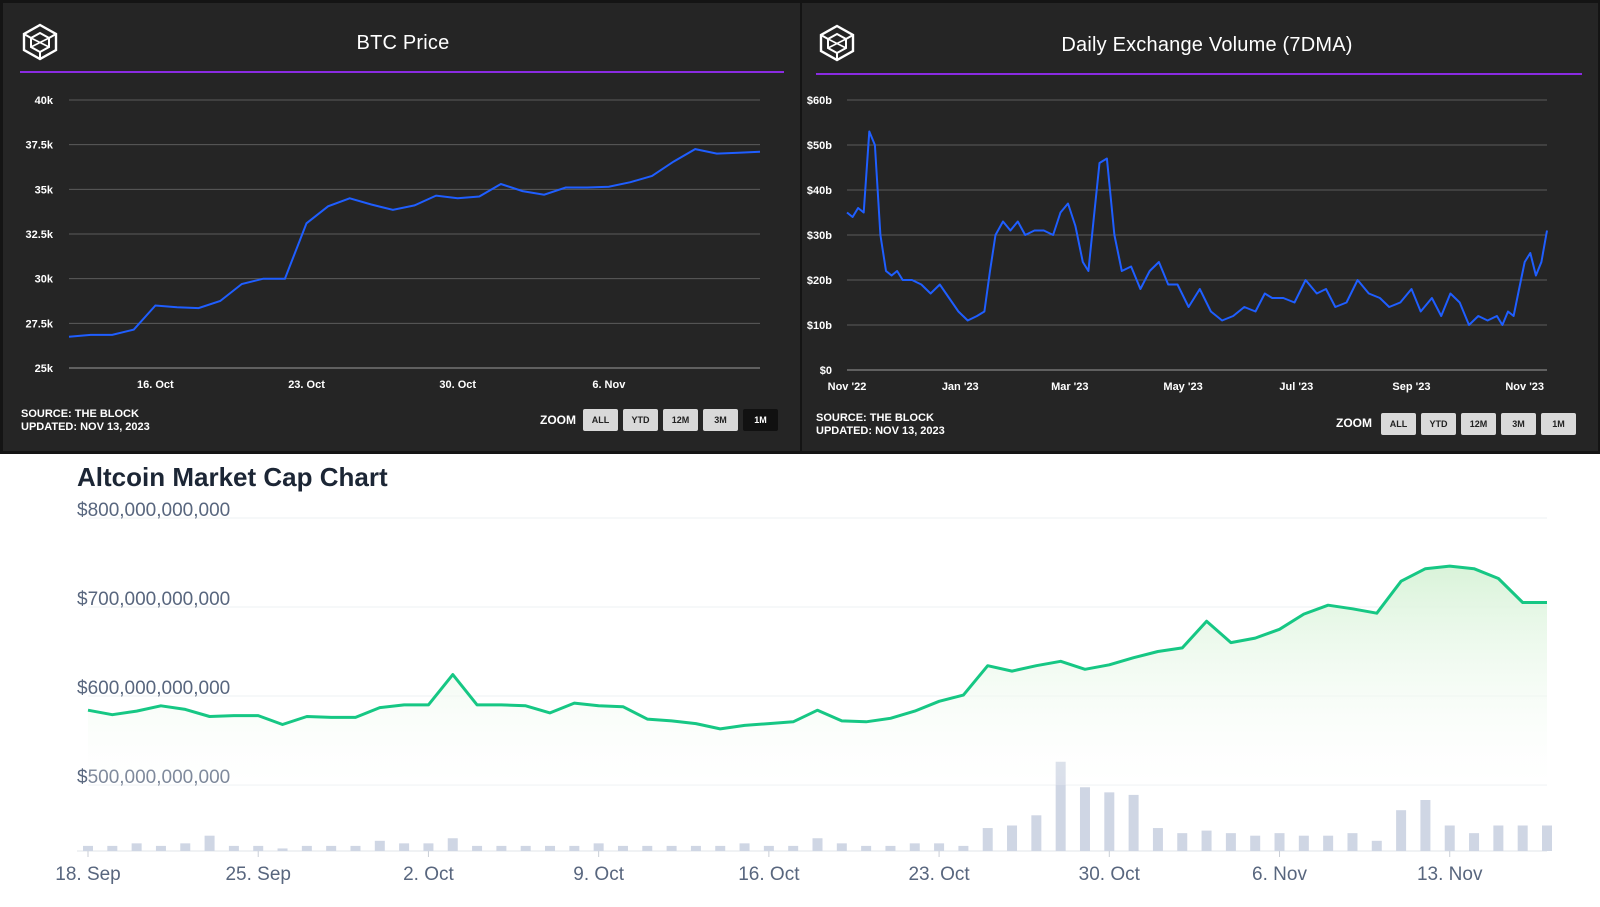 The width and height of the screenshot is (1600, 907). Describe the element at coordinates (1069, 387) in the screenshot. I see `x-tick-label: Mar '23` at that location.